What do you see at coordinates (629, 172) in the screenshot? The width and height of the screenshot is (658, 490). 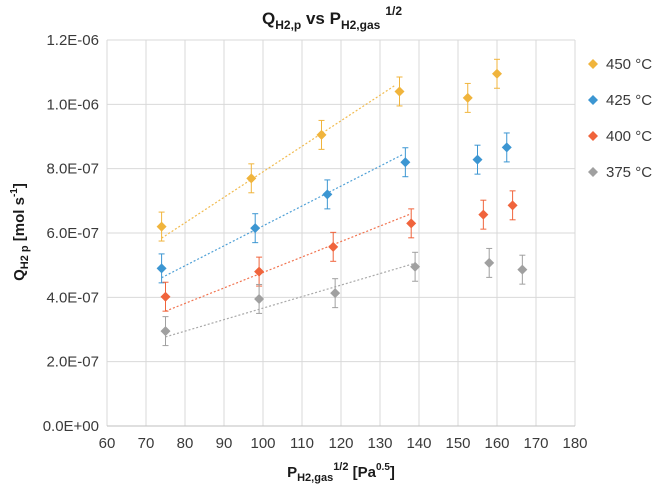 I see `legend-label: 375 °C` at bounding box center [629, 172].